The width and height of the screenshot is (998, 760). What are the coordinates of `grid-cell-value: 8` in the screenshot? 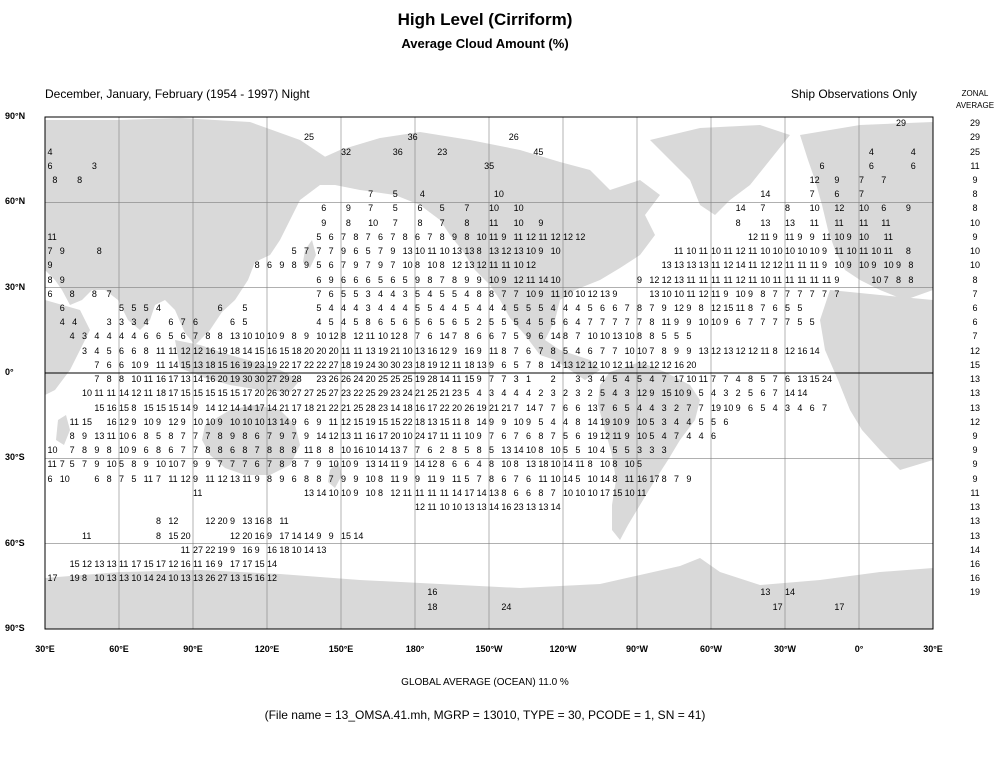 It's located at (94, 293).